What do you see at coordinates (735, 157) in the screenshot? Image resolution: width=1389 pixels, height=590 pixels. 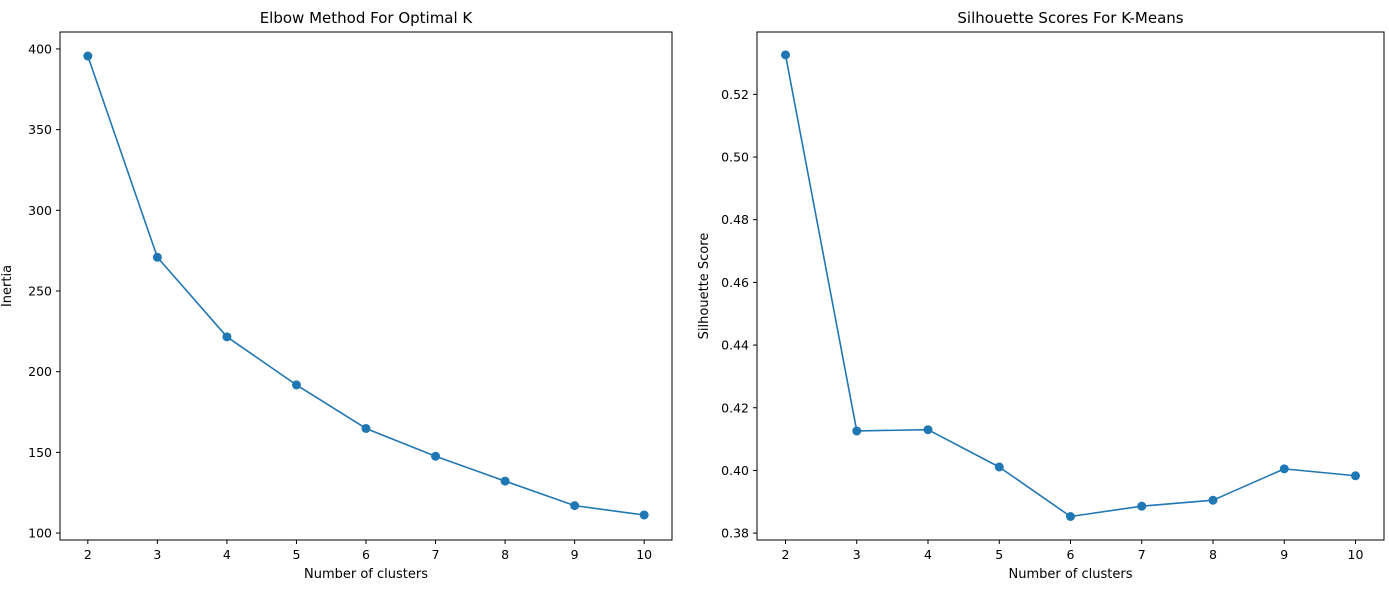 I see `y-tick-label: 0.50` at bounding box center [735, 157].